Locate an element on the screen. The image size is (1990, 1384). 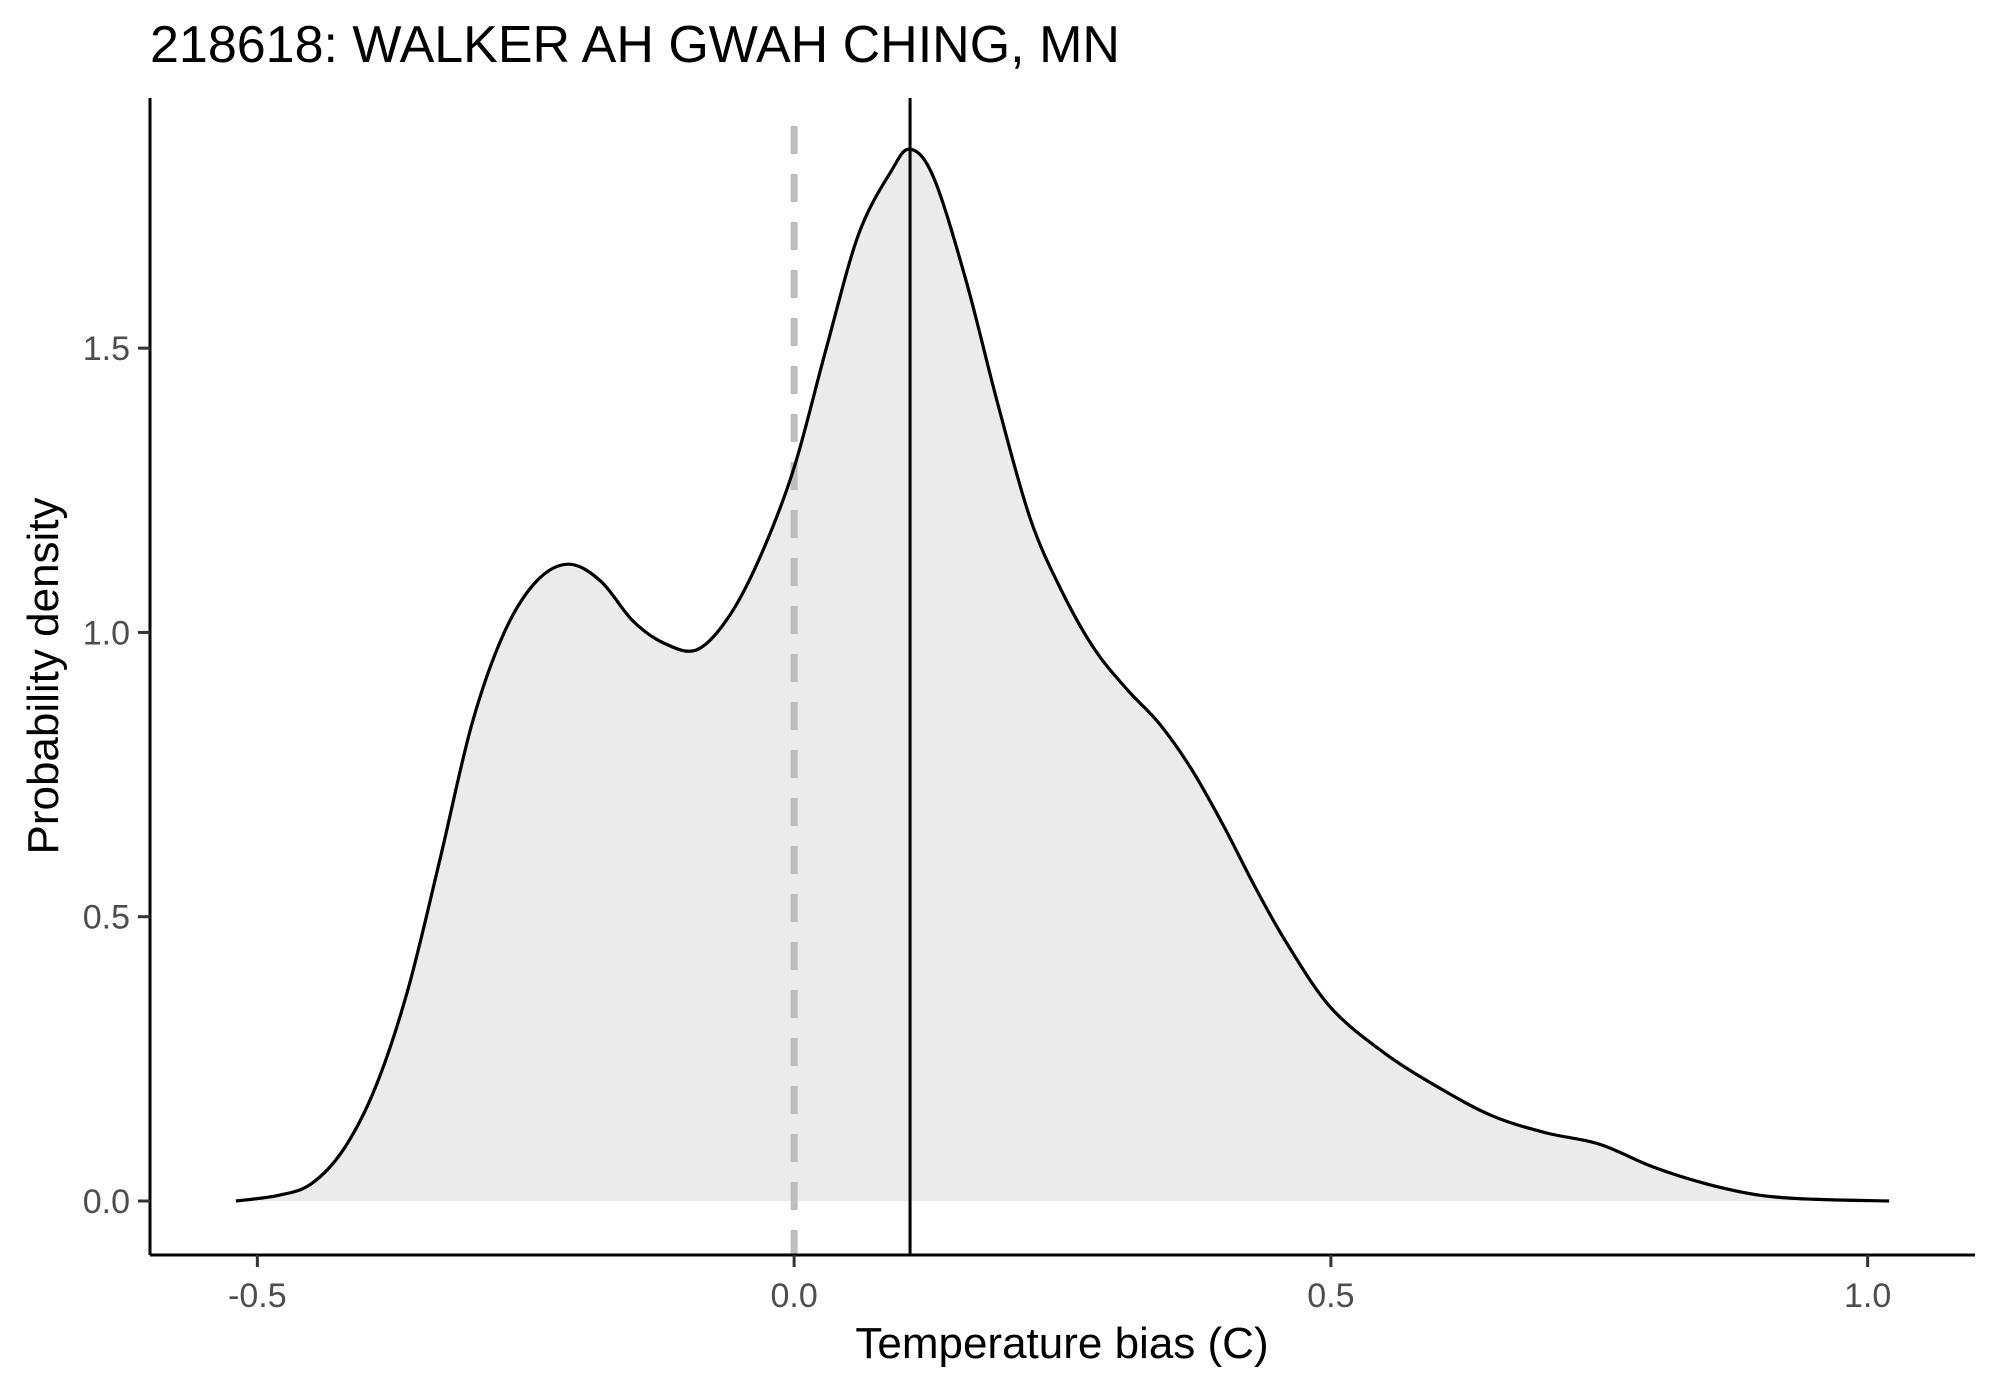
y-tick-label: 0.0 is located at coordinates (106, 1202).